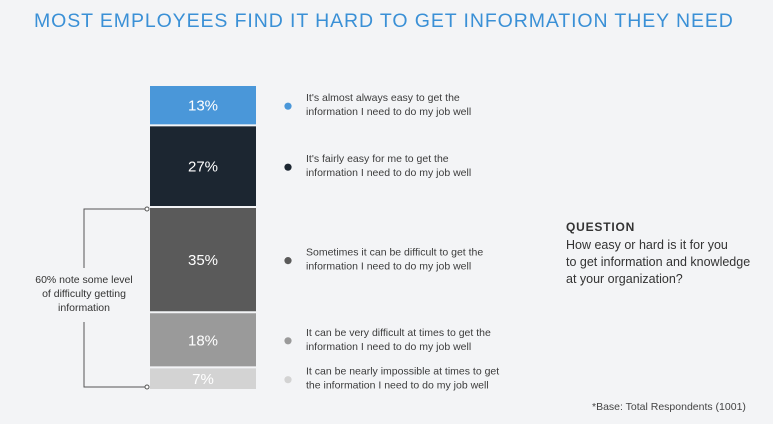 The image size is (773, 424). I want to click on bar-segments, so click(203, 237).